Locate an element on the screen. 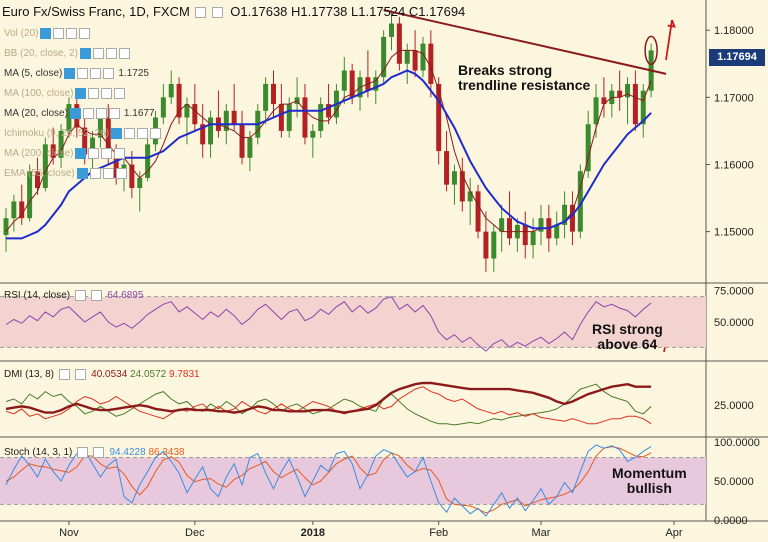  stoch-d-line is located at coordinates (328, 480).